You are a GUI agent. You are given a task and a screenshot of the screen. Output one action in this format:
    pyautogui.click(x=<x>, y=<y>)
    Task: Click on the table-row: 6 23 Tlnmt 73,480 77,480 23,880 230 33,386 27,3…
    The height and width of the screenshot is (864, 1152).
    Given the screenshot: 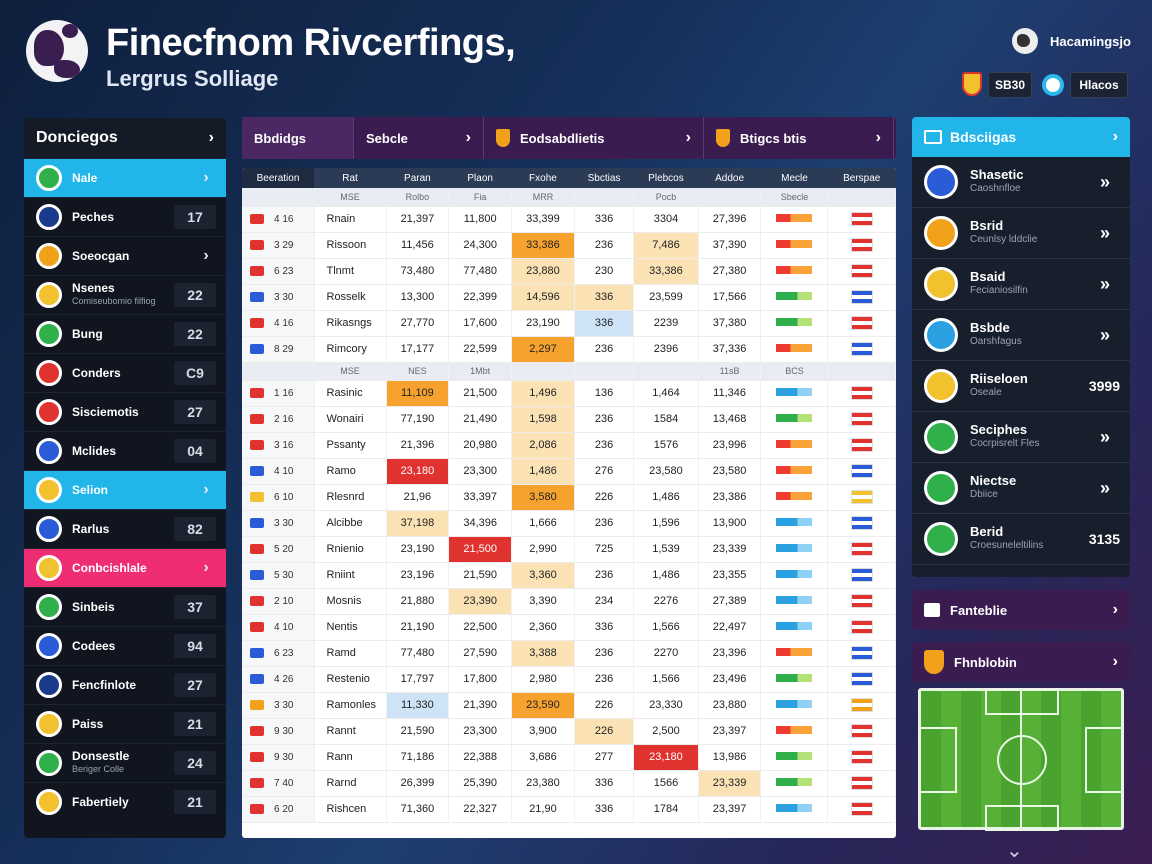 What is the action you would take?
    pyautogui.click(x=569, y=271)
    